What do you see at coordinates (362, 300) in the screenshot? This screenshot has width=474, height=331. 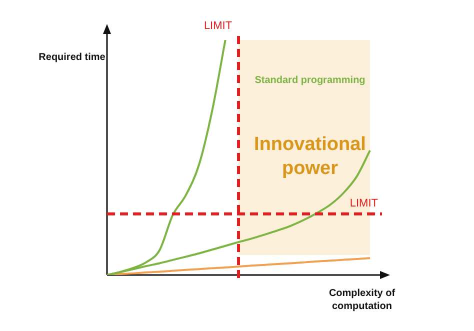 I see `x-axis-title: Complexity of computation` at bounding box center [362, 300].